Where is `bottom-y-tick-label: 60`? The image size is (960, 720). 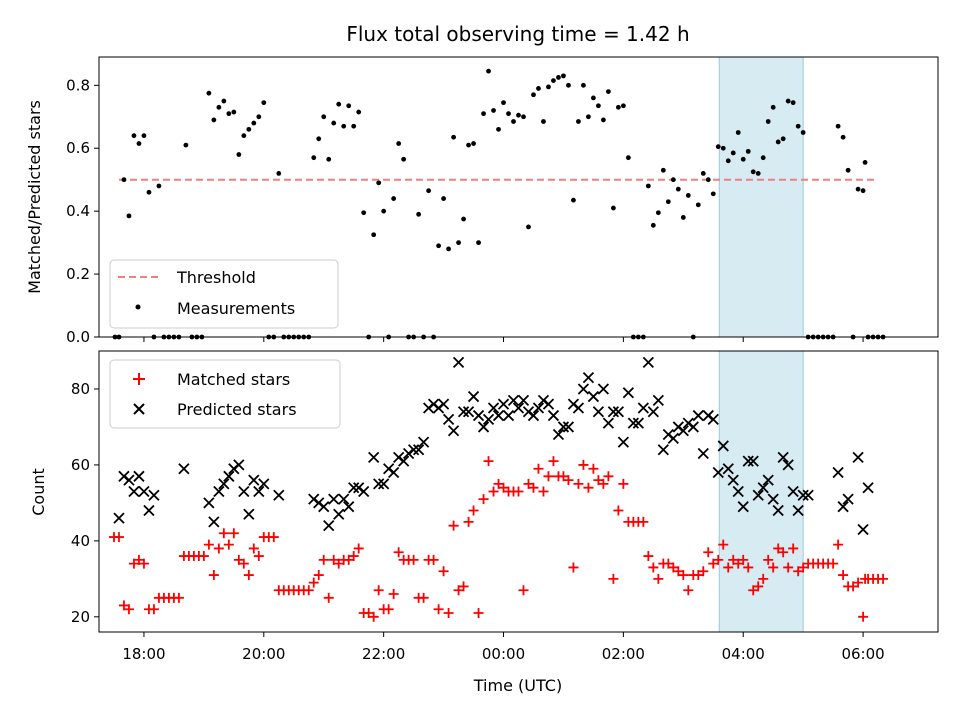 bottom-y-tick-label: 60 is located at coordinates (80, 465).